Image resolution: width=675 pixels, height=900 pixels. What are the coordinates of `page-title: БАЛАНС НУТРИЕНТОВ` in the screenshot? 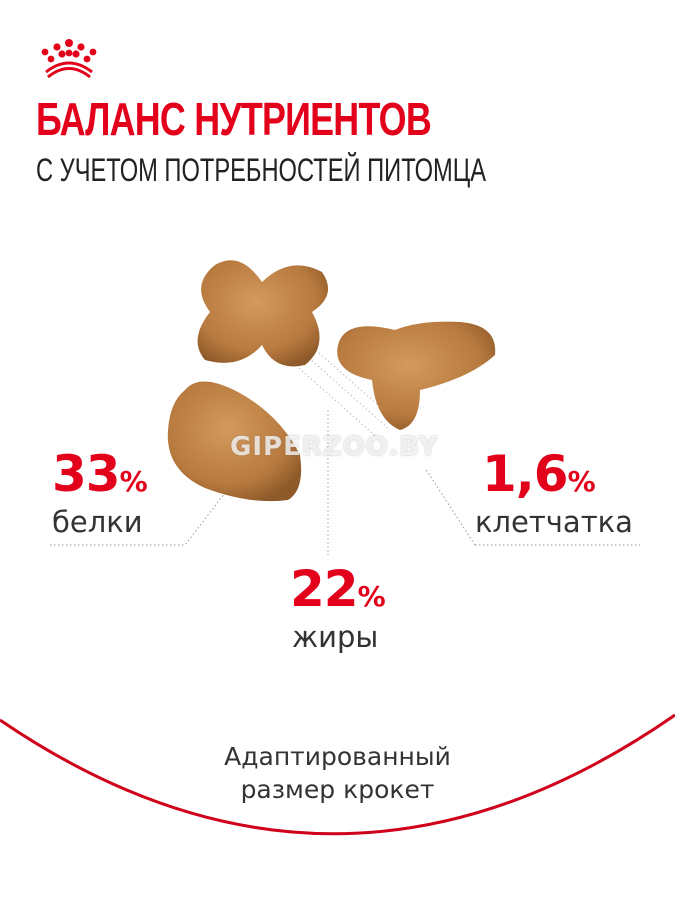 It's located at (234, 119).